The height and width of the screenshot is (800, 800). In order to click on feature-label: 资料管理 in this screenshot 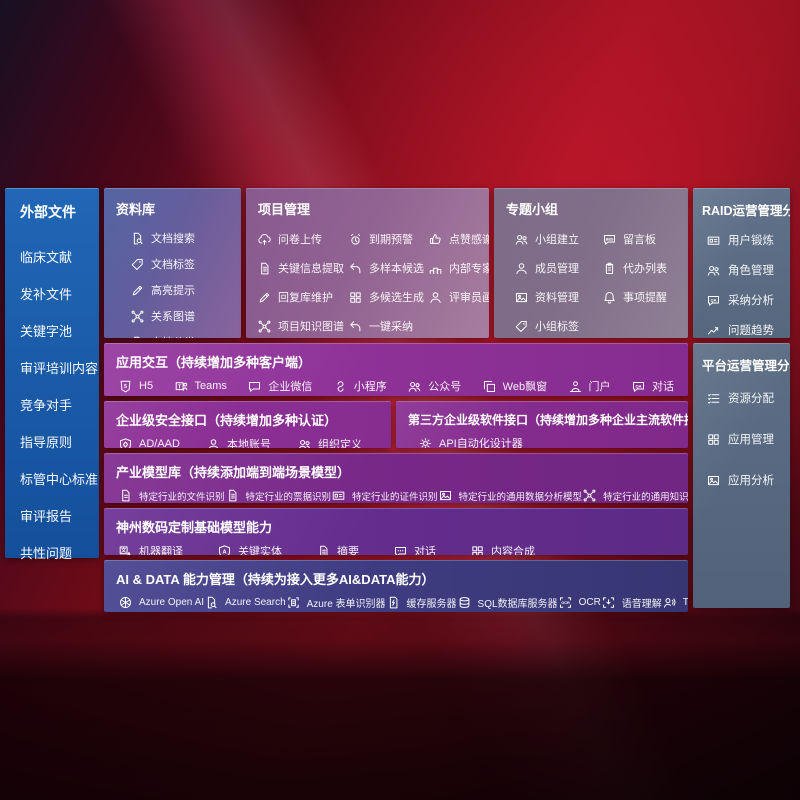, I will do `click(557, 298)`.